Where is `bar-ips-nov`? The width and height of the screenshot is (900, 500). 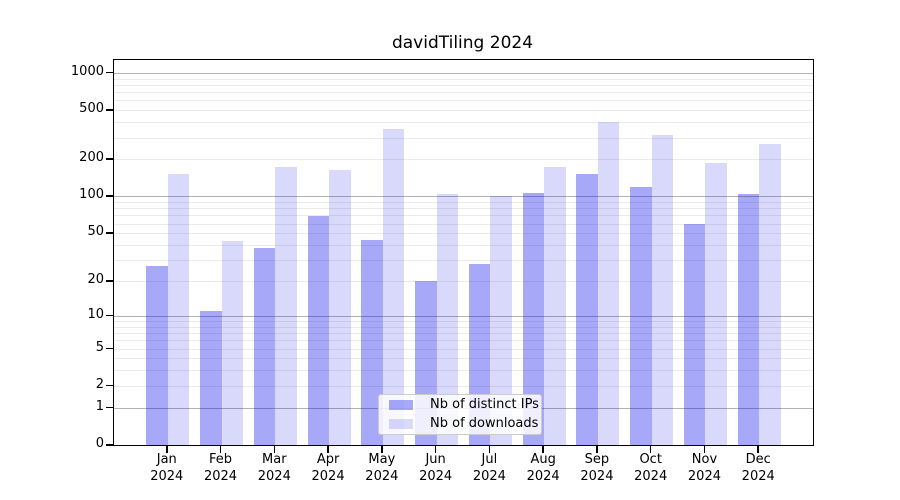
bar-ips-nov is located at coordinates (694, 334).